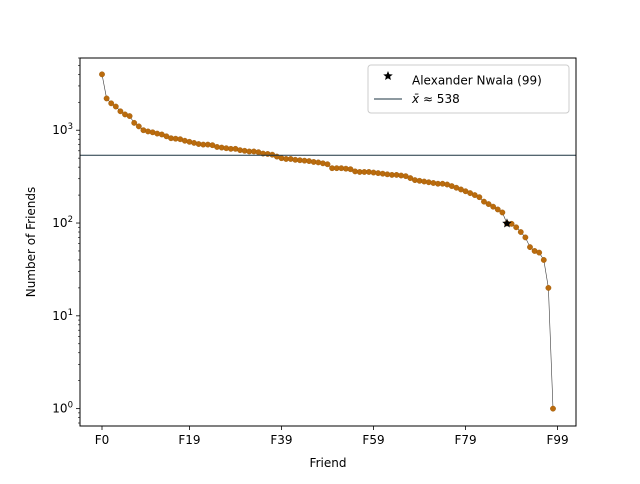 Image resolution: width=640 pixels, height=484 pixels. I want to click on legend-mean-value: ≈ 538, so click(441, 99).